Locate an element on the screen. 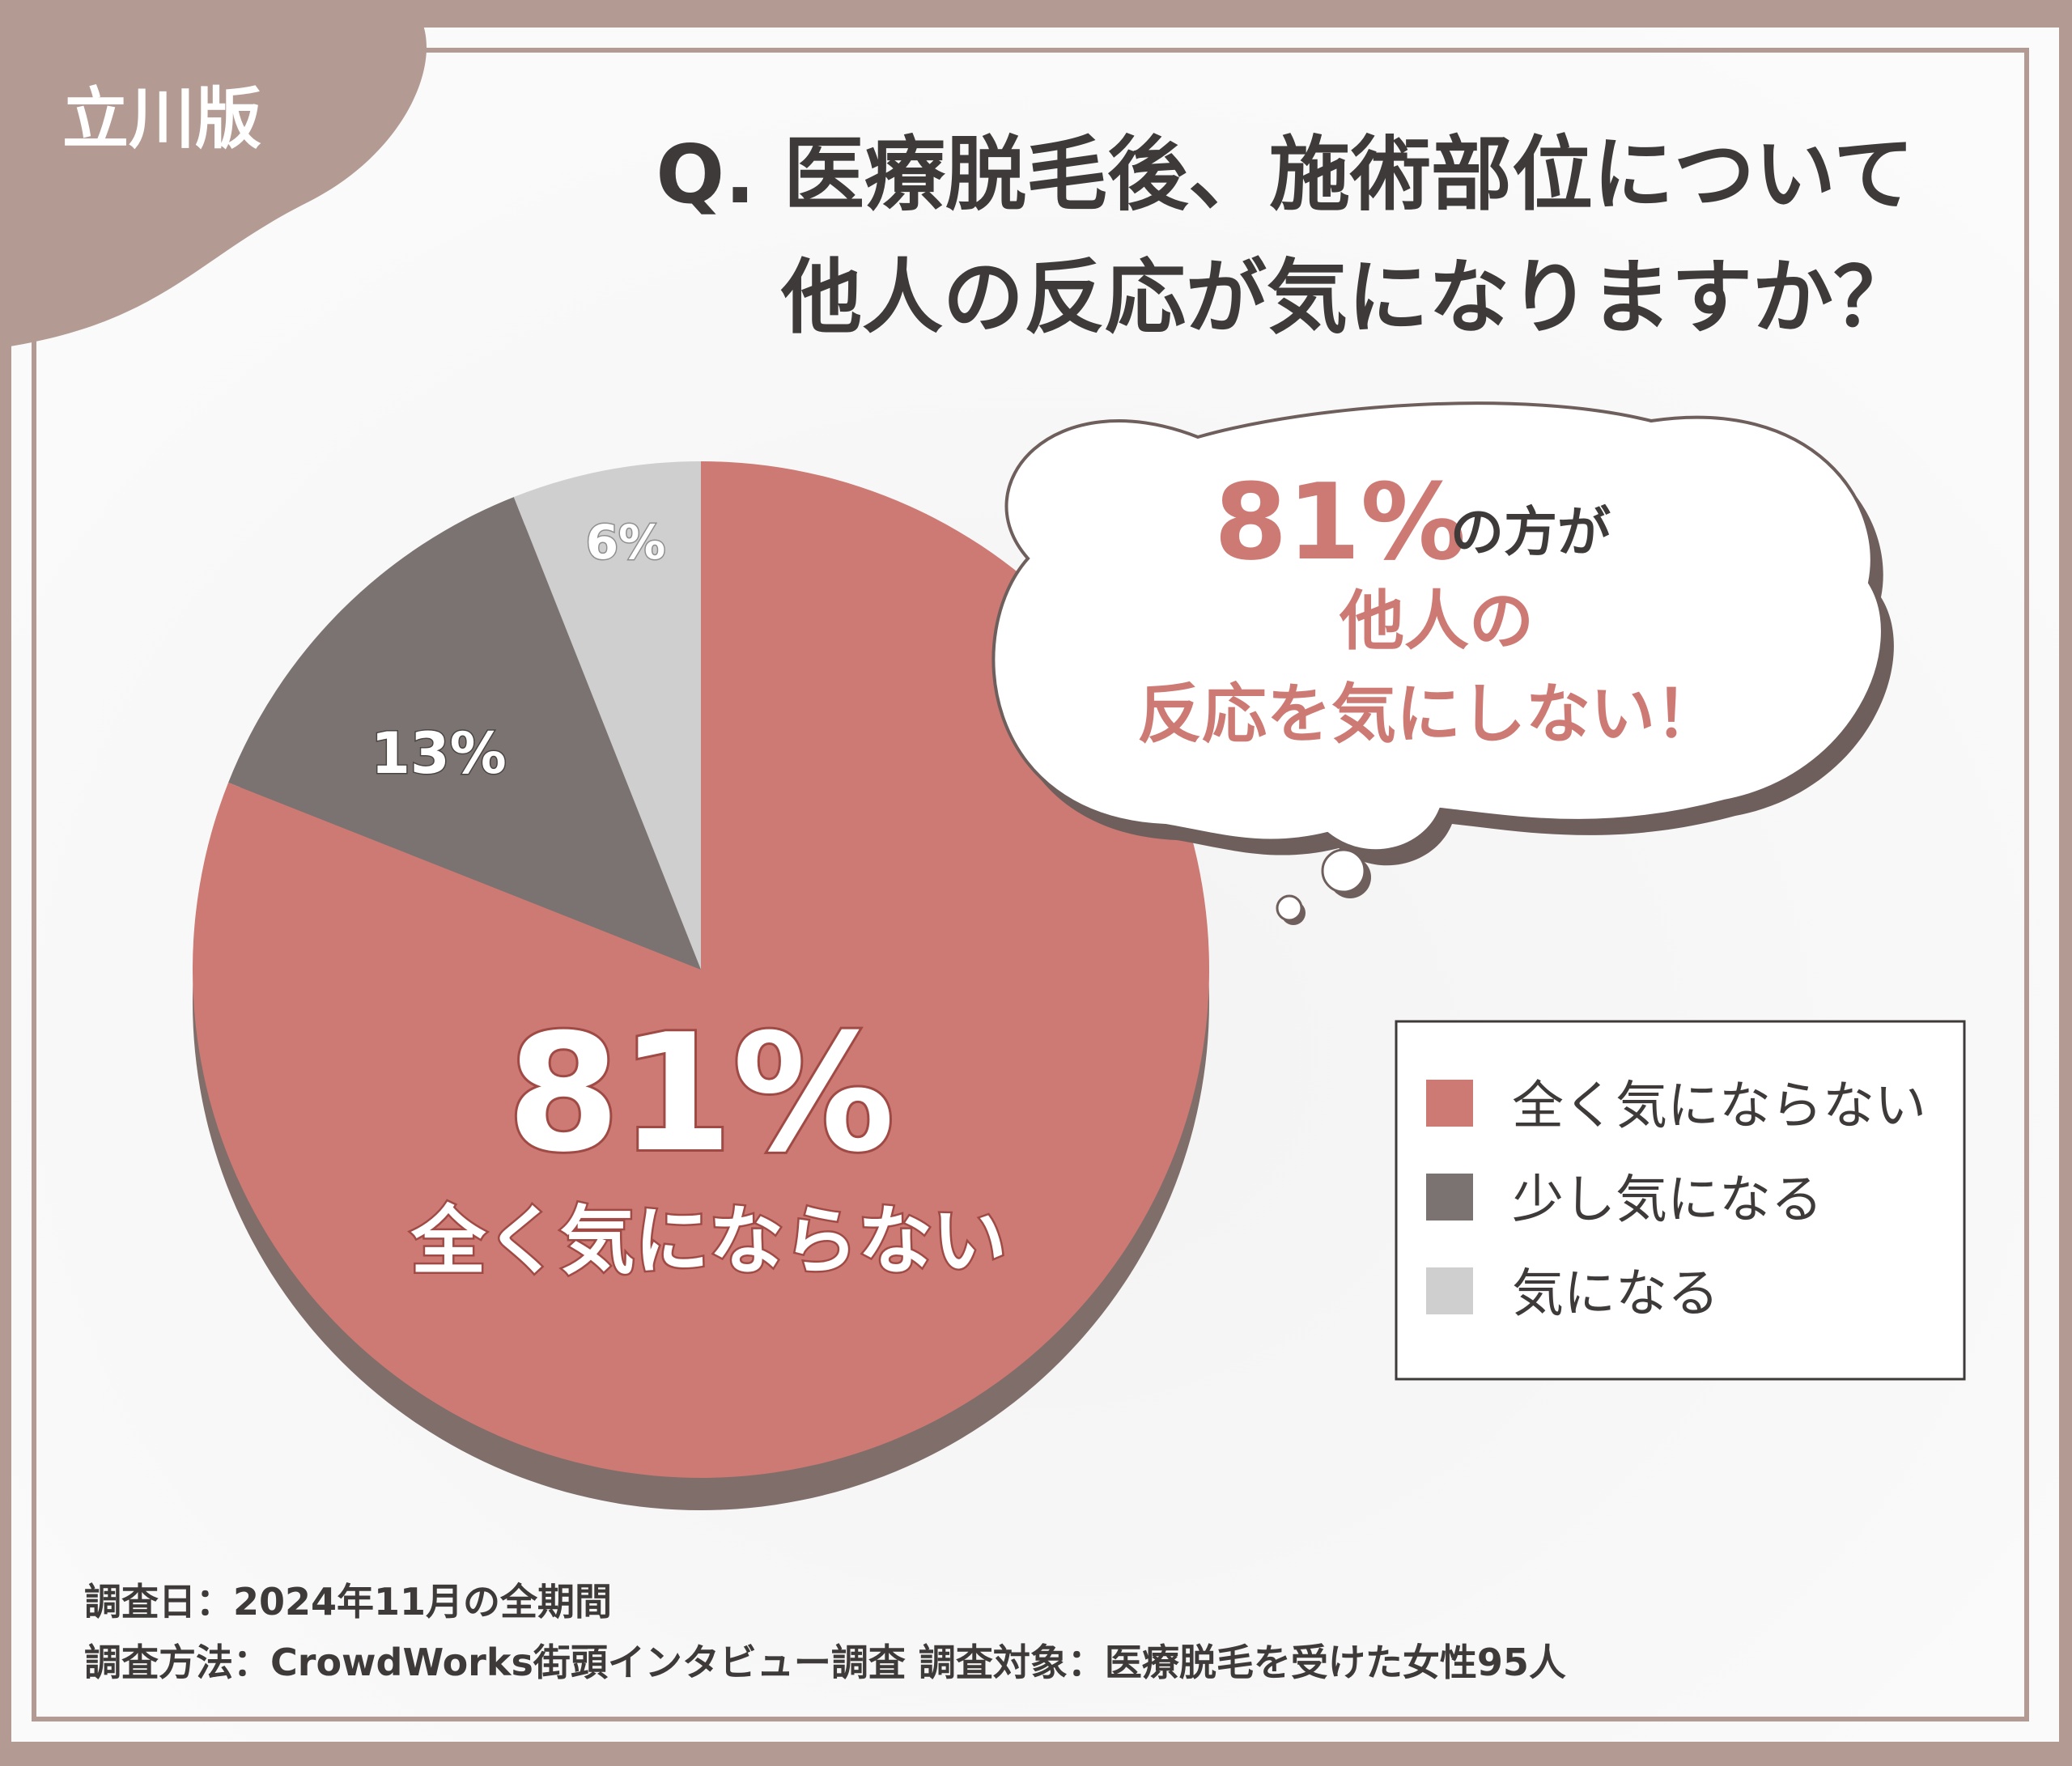  legend-box is located at coordinates (1680, 1200).